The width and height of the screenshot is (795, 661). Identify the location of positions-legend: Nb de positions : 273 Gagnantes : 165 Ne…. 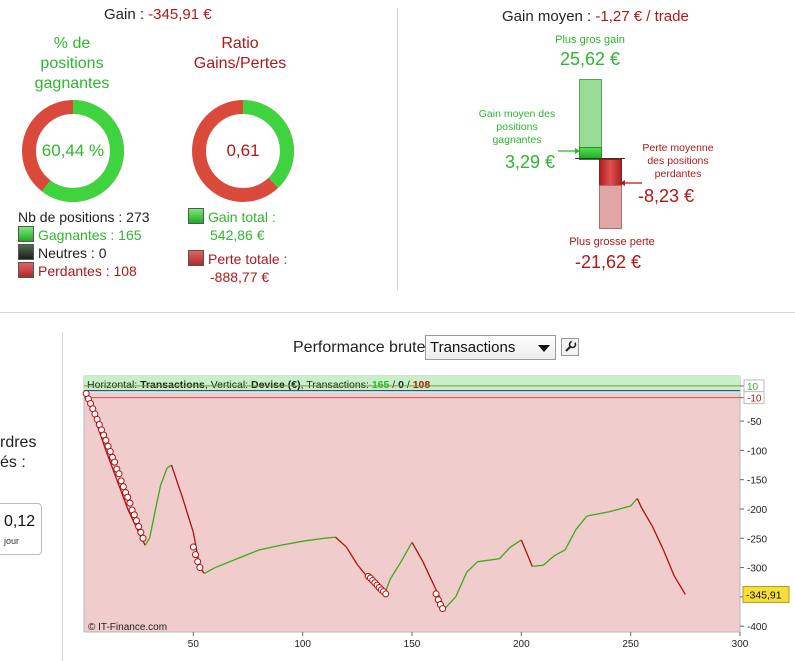
(84, 244).